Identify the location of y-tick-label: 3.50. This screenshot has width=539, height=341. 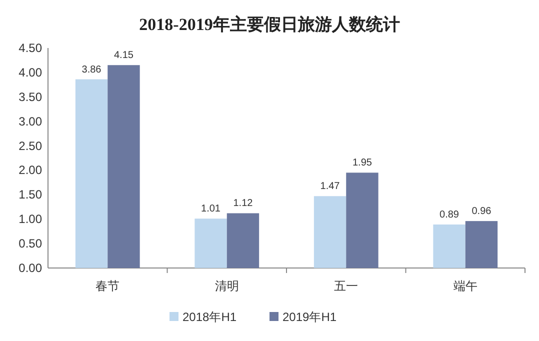
(30, 97).